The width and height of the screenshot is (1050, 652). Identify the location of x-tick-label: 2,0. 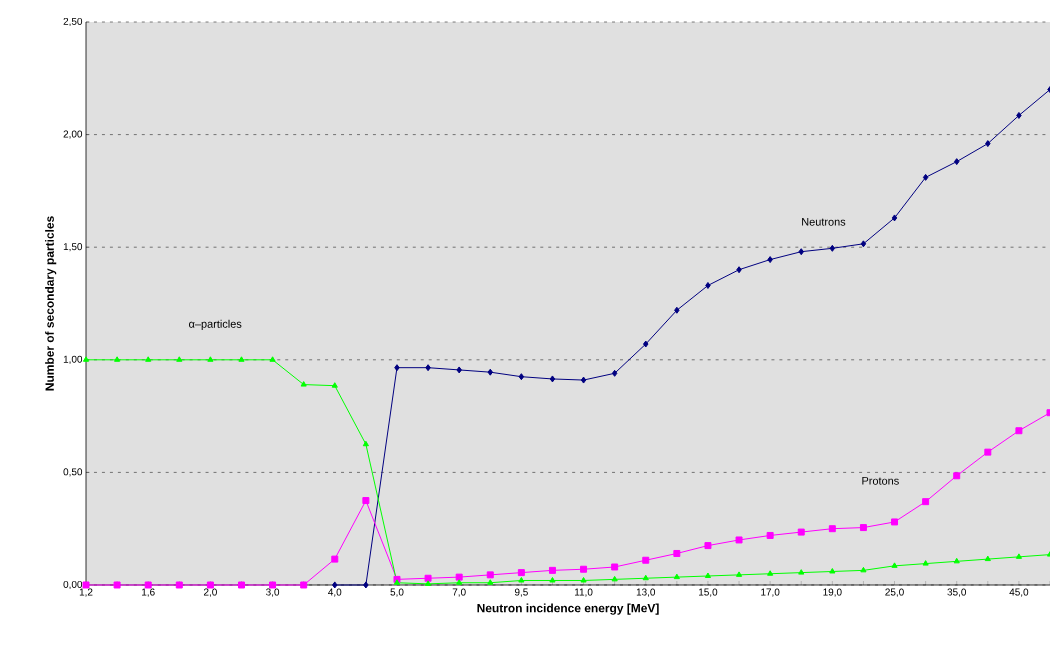
(210, 592).